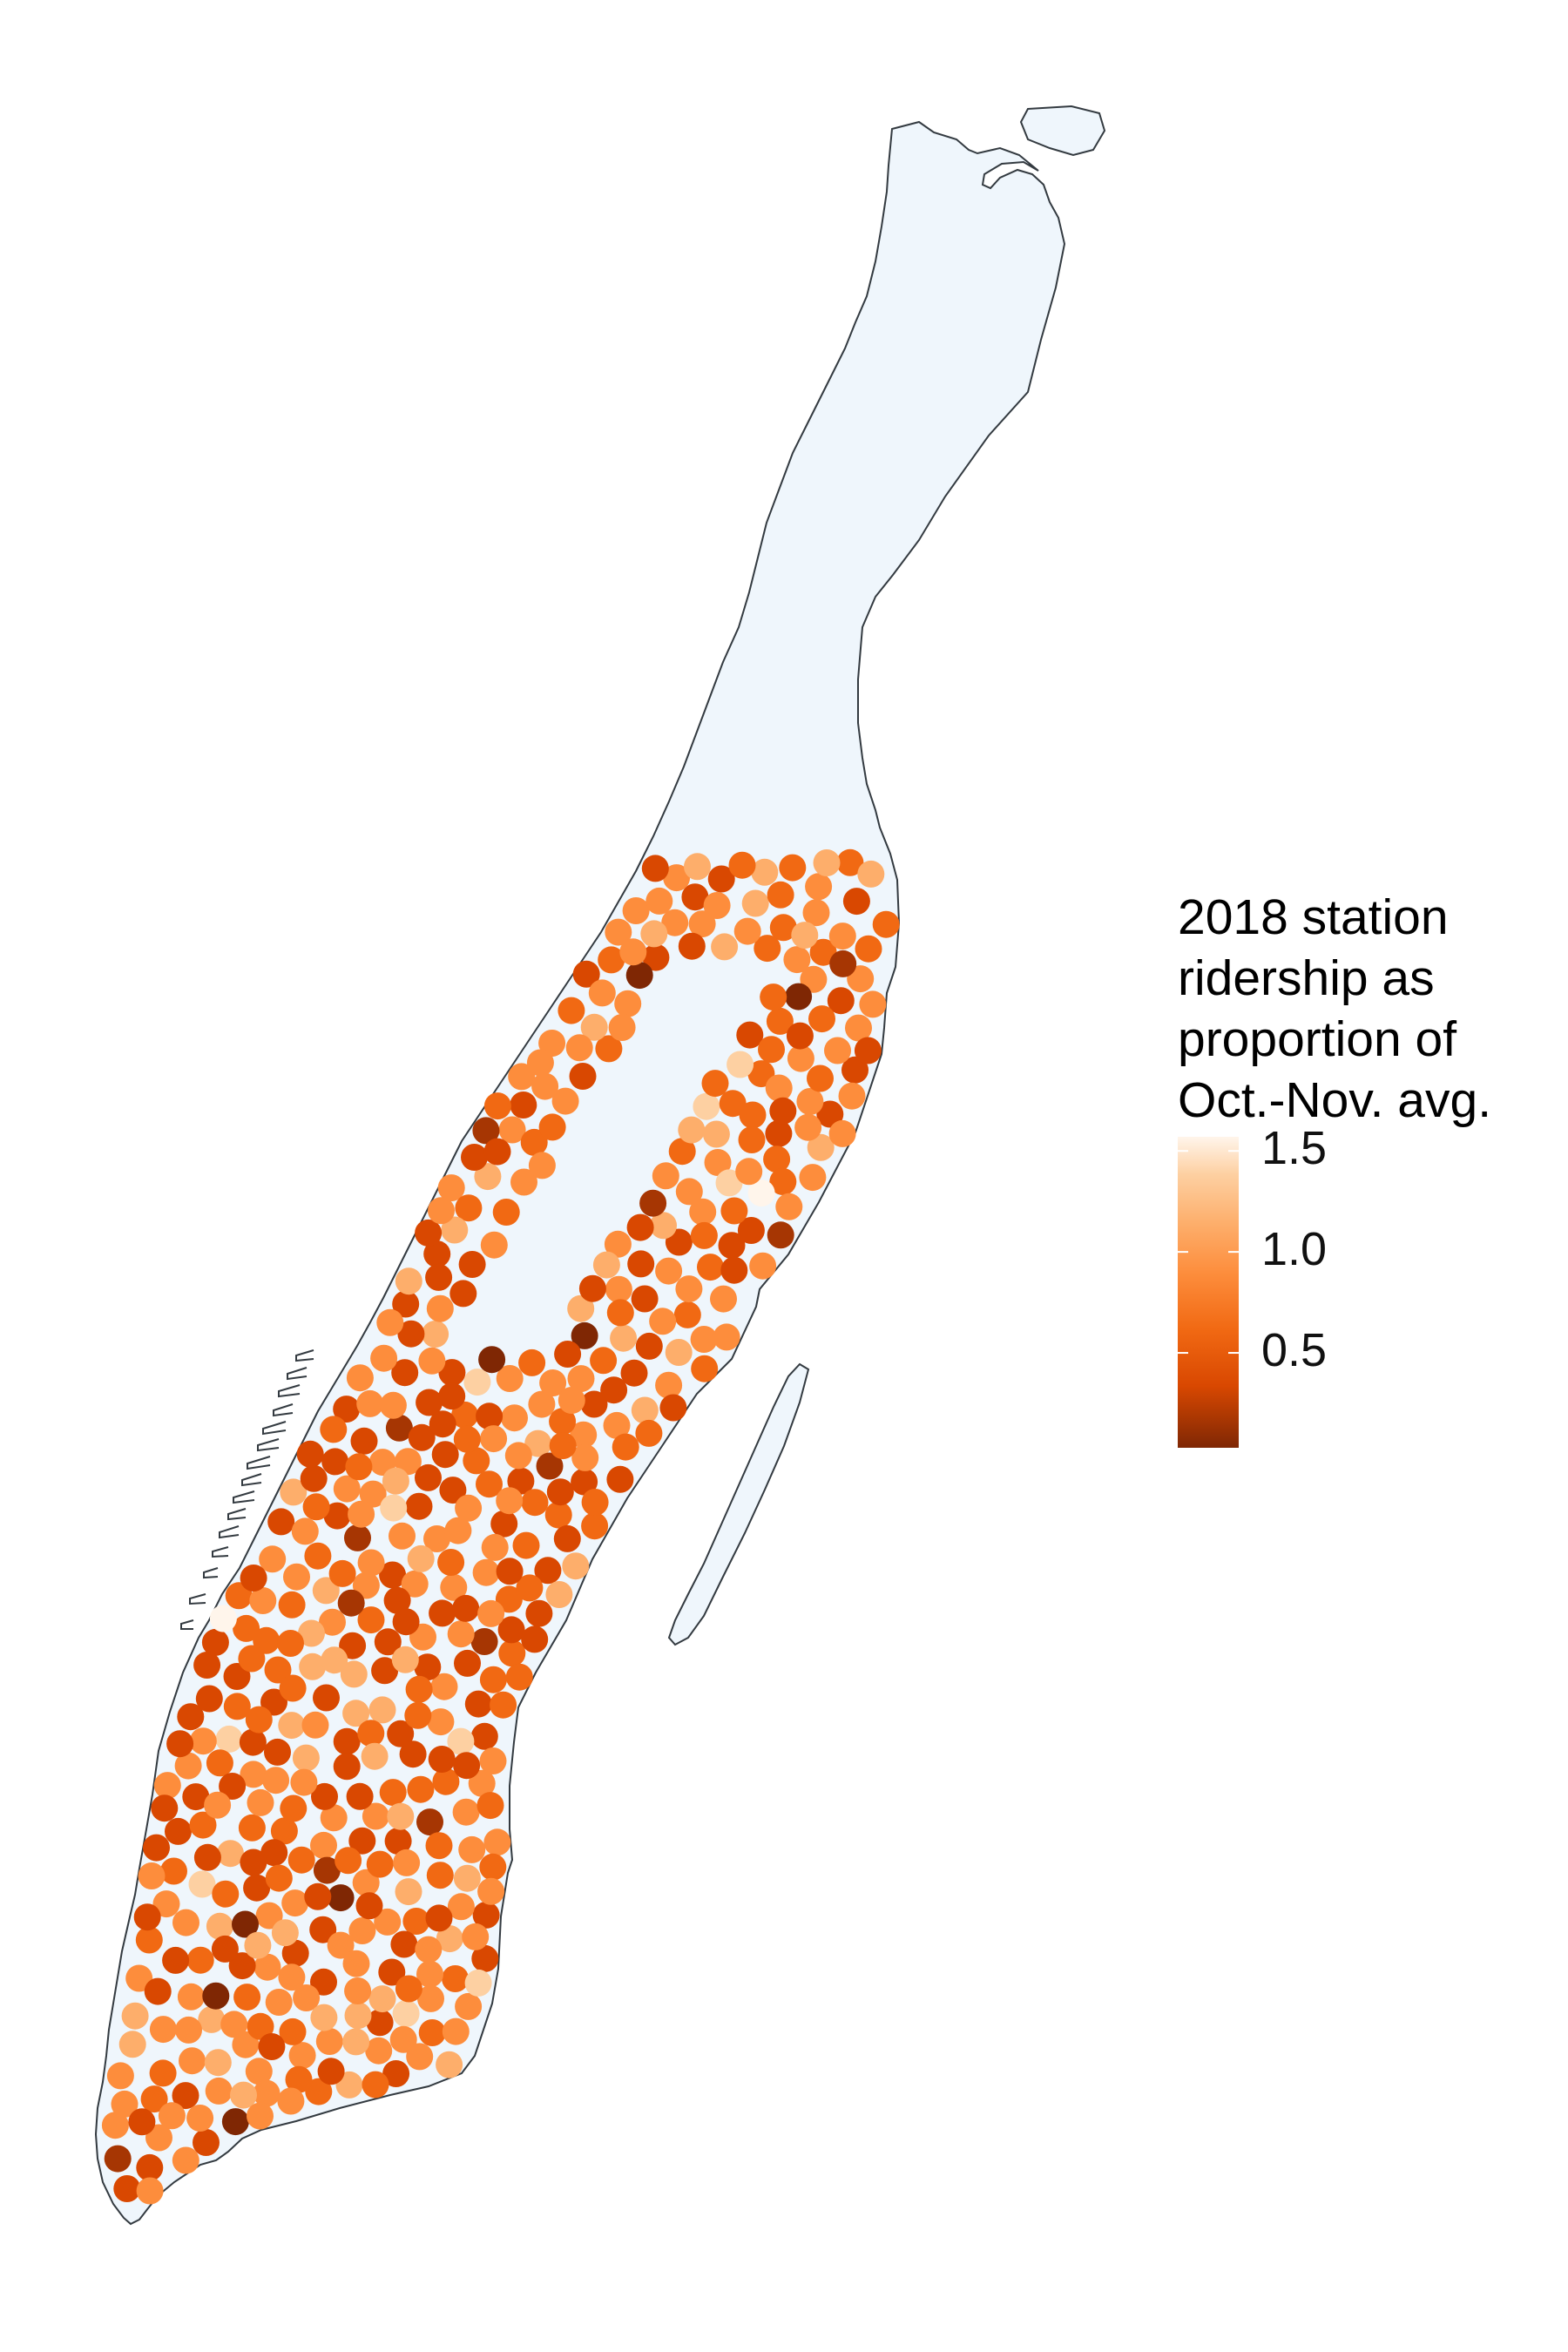 This screenshot has height=2352, width=1568. What do you see at coordinates (1294, 1250) in the screenshot?
I see `legend-label-1.0: 1.0` at bounding box center [1294, 1250].